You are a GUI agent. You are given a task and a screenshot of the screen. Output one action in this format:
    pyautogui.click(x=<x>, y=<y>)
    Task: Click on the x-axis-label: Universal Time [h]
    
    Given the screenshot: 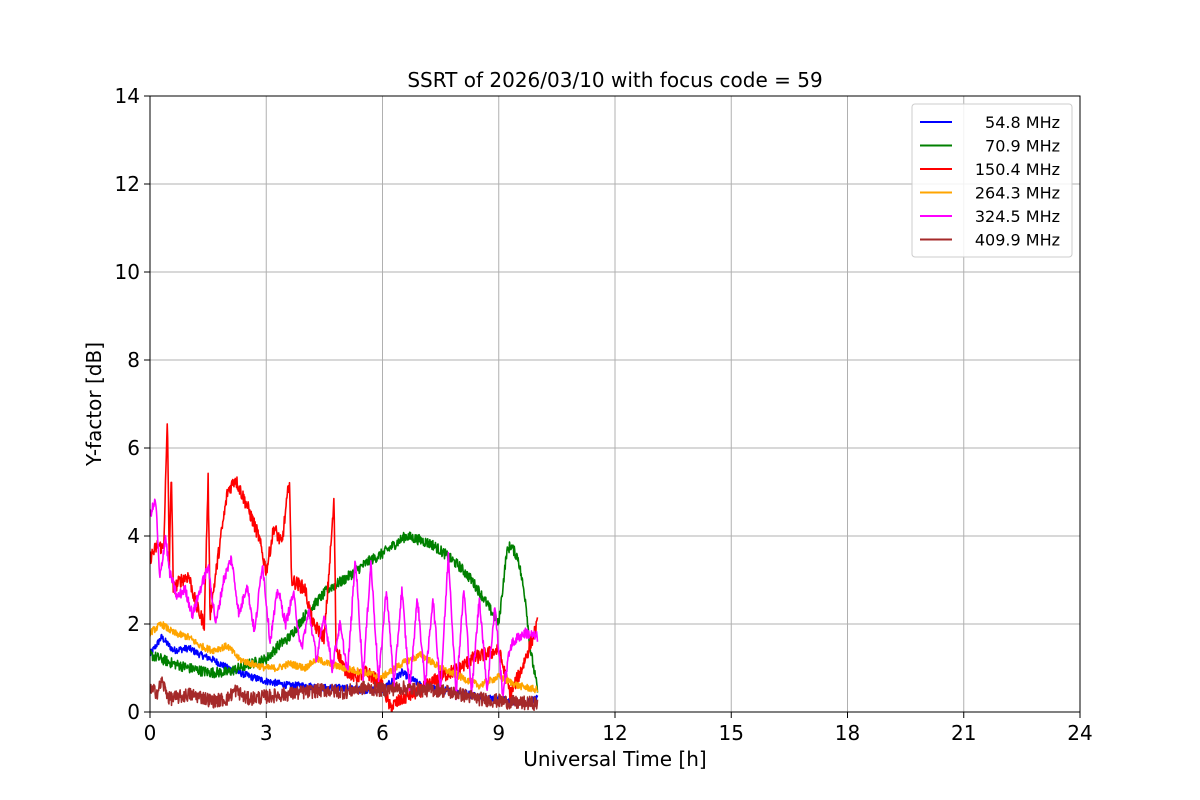 What is the action you would take?
    pyautogui.click(x=614, y=759)
    